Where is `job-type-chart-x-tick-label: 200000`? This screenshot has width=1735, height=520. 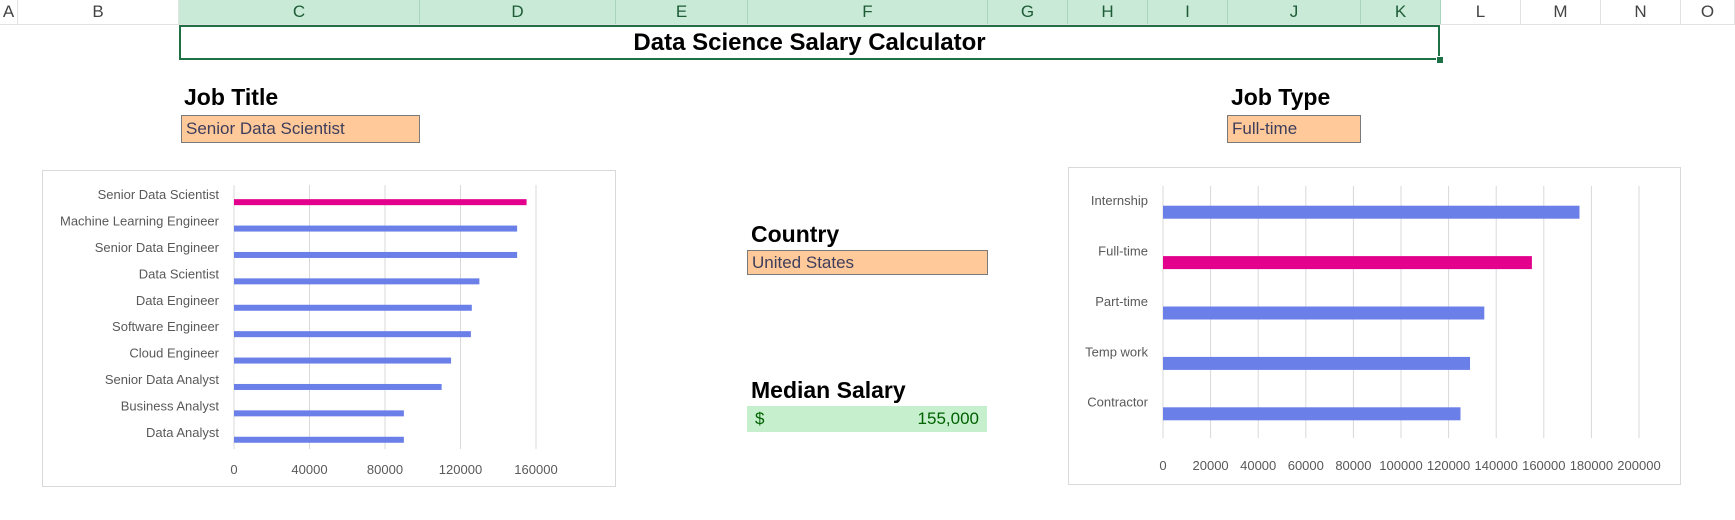 job-type-chart-x-tick-label: 200000 is located at coordinates (1638, 465).